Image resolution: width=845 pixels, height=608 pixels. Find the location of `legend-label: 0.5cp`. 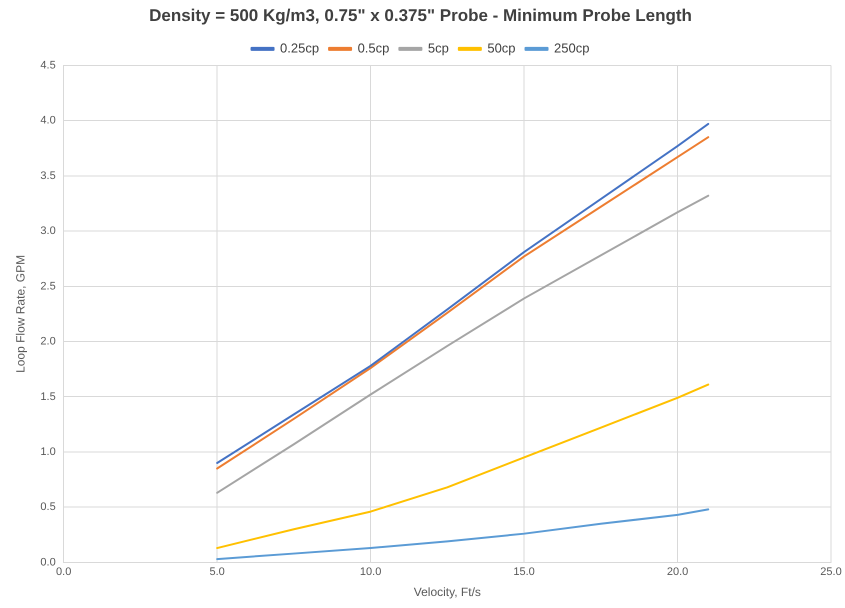

legend-label: 0.5cp is located at coordinates (374, 48).